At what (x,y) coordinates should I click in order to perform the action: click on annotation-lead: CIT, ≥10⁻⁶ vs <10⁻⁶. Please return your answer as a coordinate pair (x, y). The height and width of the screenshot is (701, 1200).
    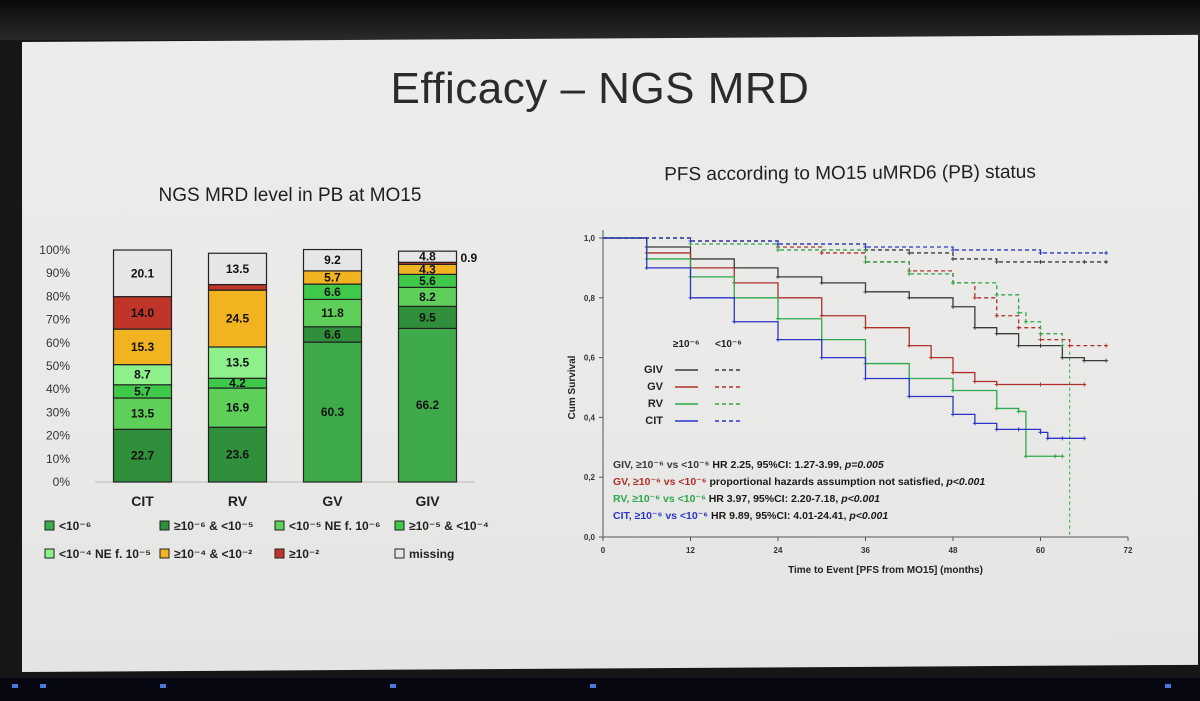
    Looking at the image, I should click on (660, 516).